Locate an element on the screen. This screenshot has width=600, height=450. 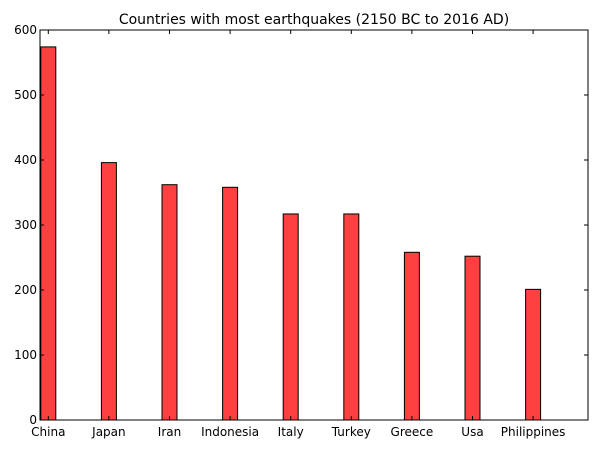
x-tick-label: Greece is located at coordinates (412, 432).